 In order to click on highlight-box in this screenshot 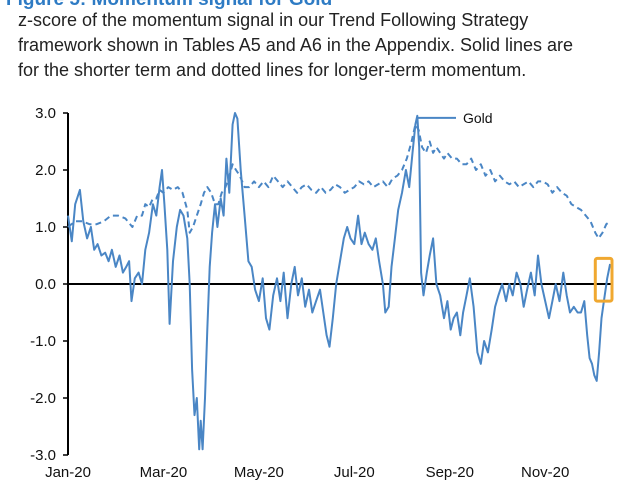, I will do `click(603, 279)`.